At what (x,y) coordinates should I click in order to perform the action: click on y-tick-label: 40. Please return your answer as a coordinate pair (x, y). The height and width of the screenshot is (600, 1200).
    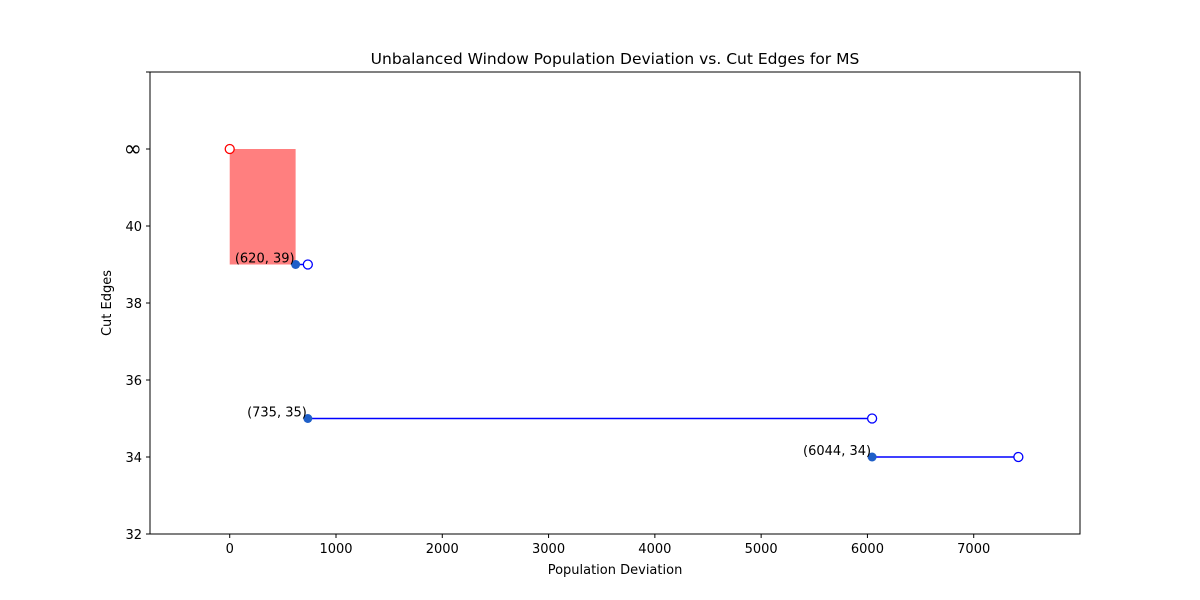
    Looking at the image, I should click on (133, 227).